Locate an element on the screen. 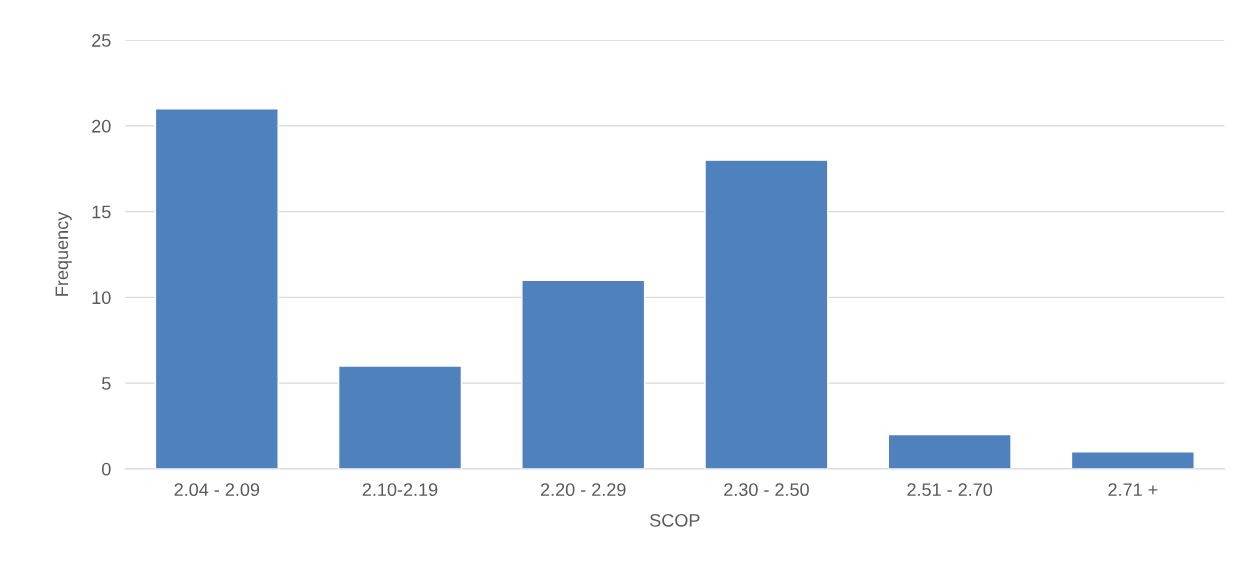 The width and height of the screenshot is (1252, 581). y-axis-title: Frequency is located at coordinates (63, 253).